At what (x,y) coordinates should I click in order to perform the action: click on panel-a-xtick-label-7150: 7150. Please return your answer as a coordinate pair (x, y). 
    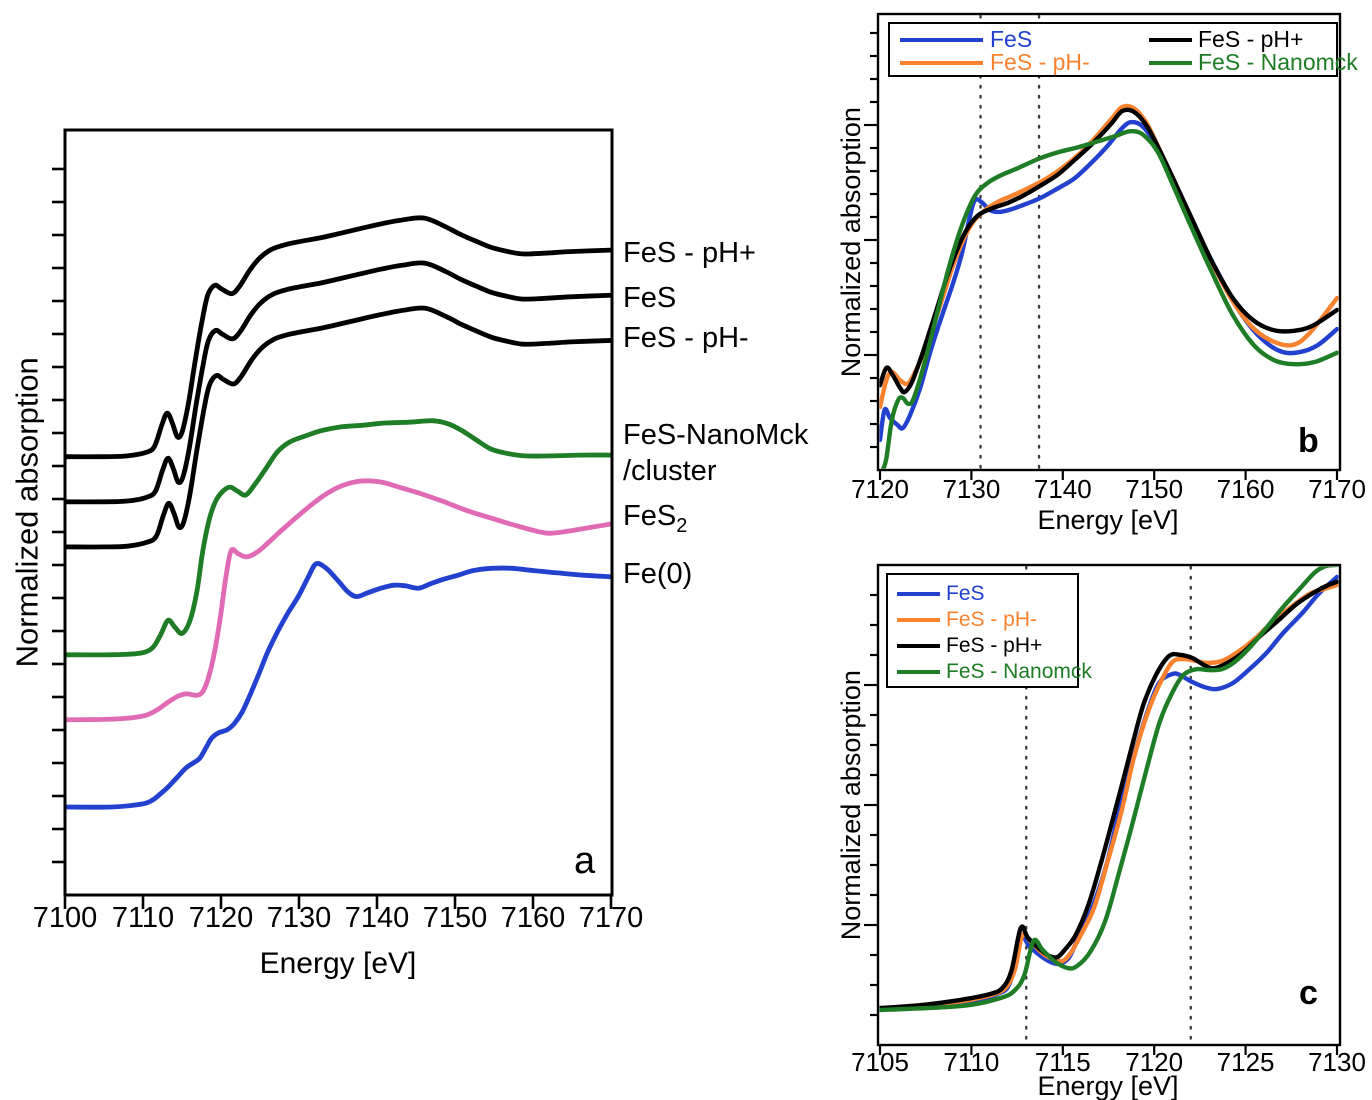
    Looking at the image, I should click on (455, 918).